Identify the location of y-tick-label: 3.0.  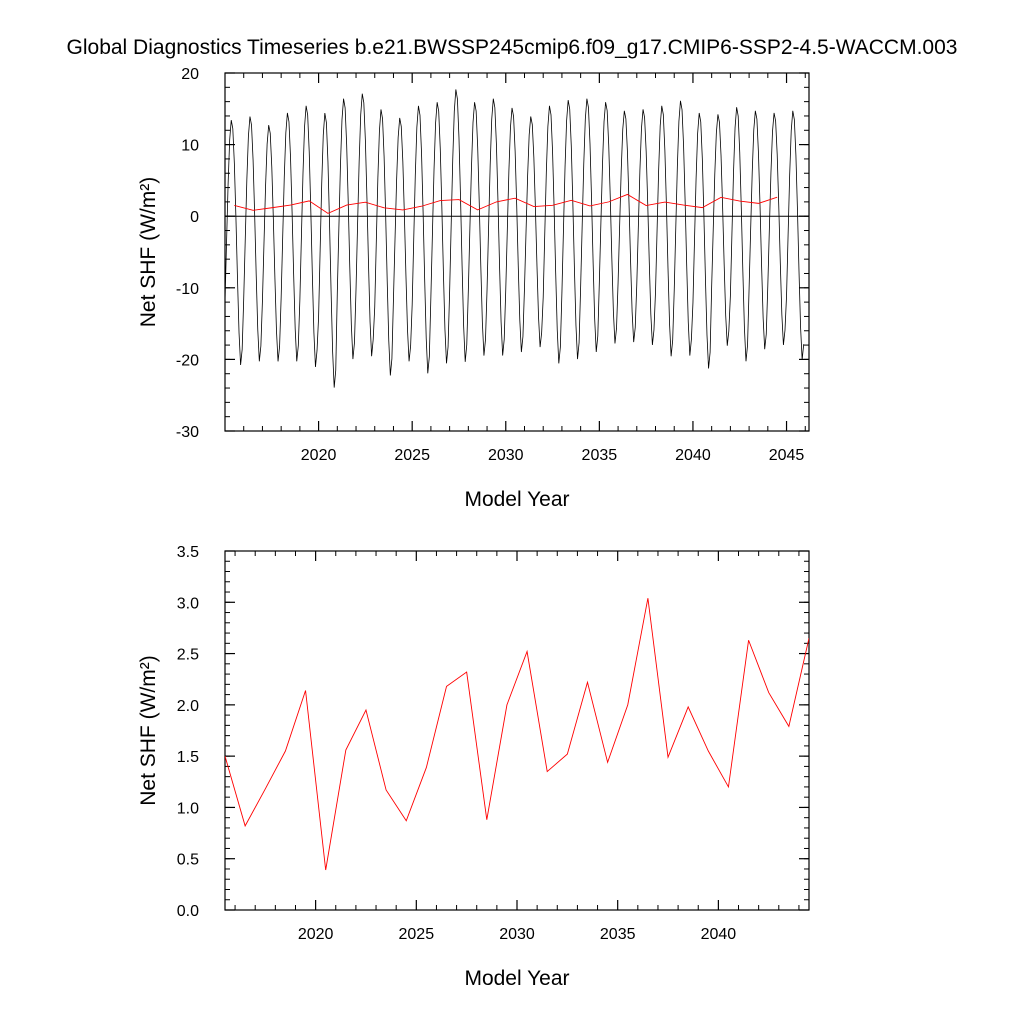
(188, 603).